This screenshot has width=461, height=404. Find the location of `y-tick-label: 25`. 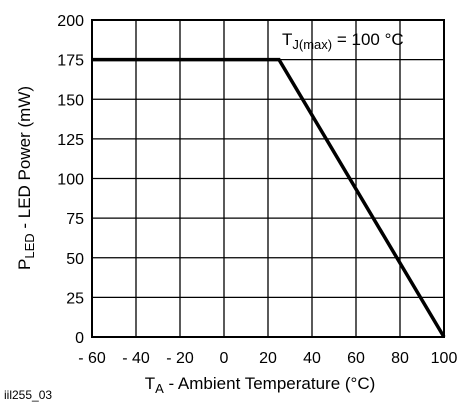

y-tick-label: 25 is located at coordinates (75, 298).